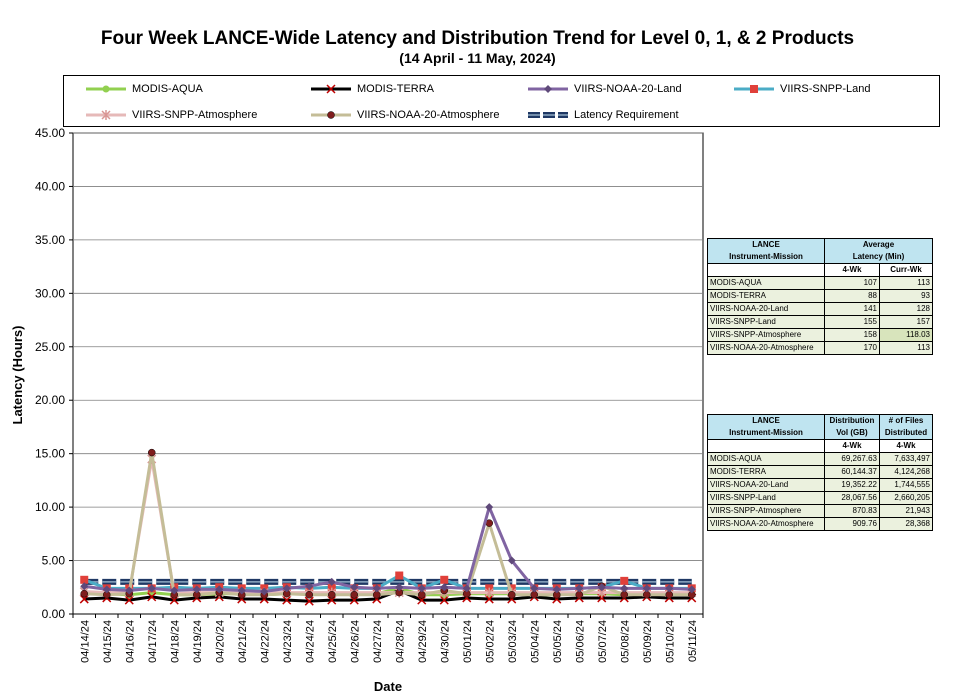 This screenshot has width=955, height=696. I want to click on x-tick-label: 04/29/24, so click(423, 641).